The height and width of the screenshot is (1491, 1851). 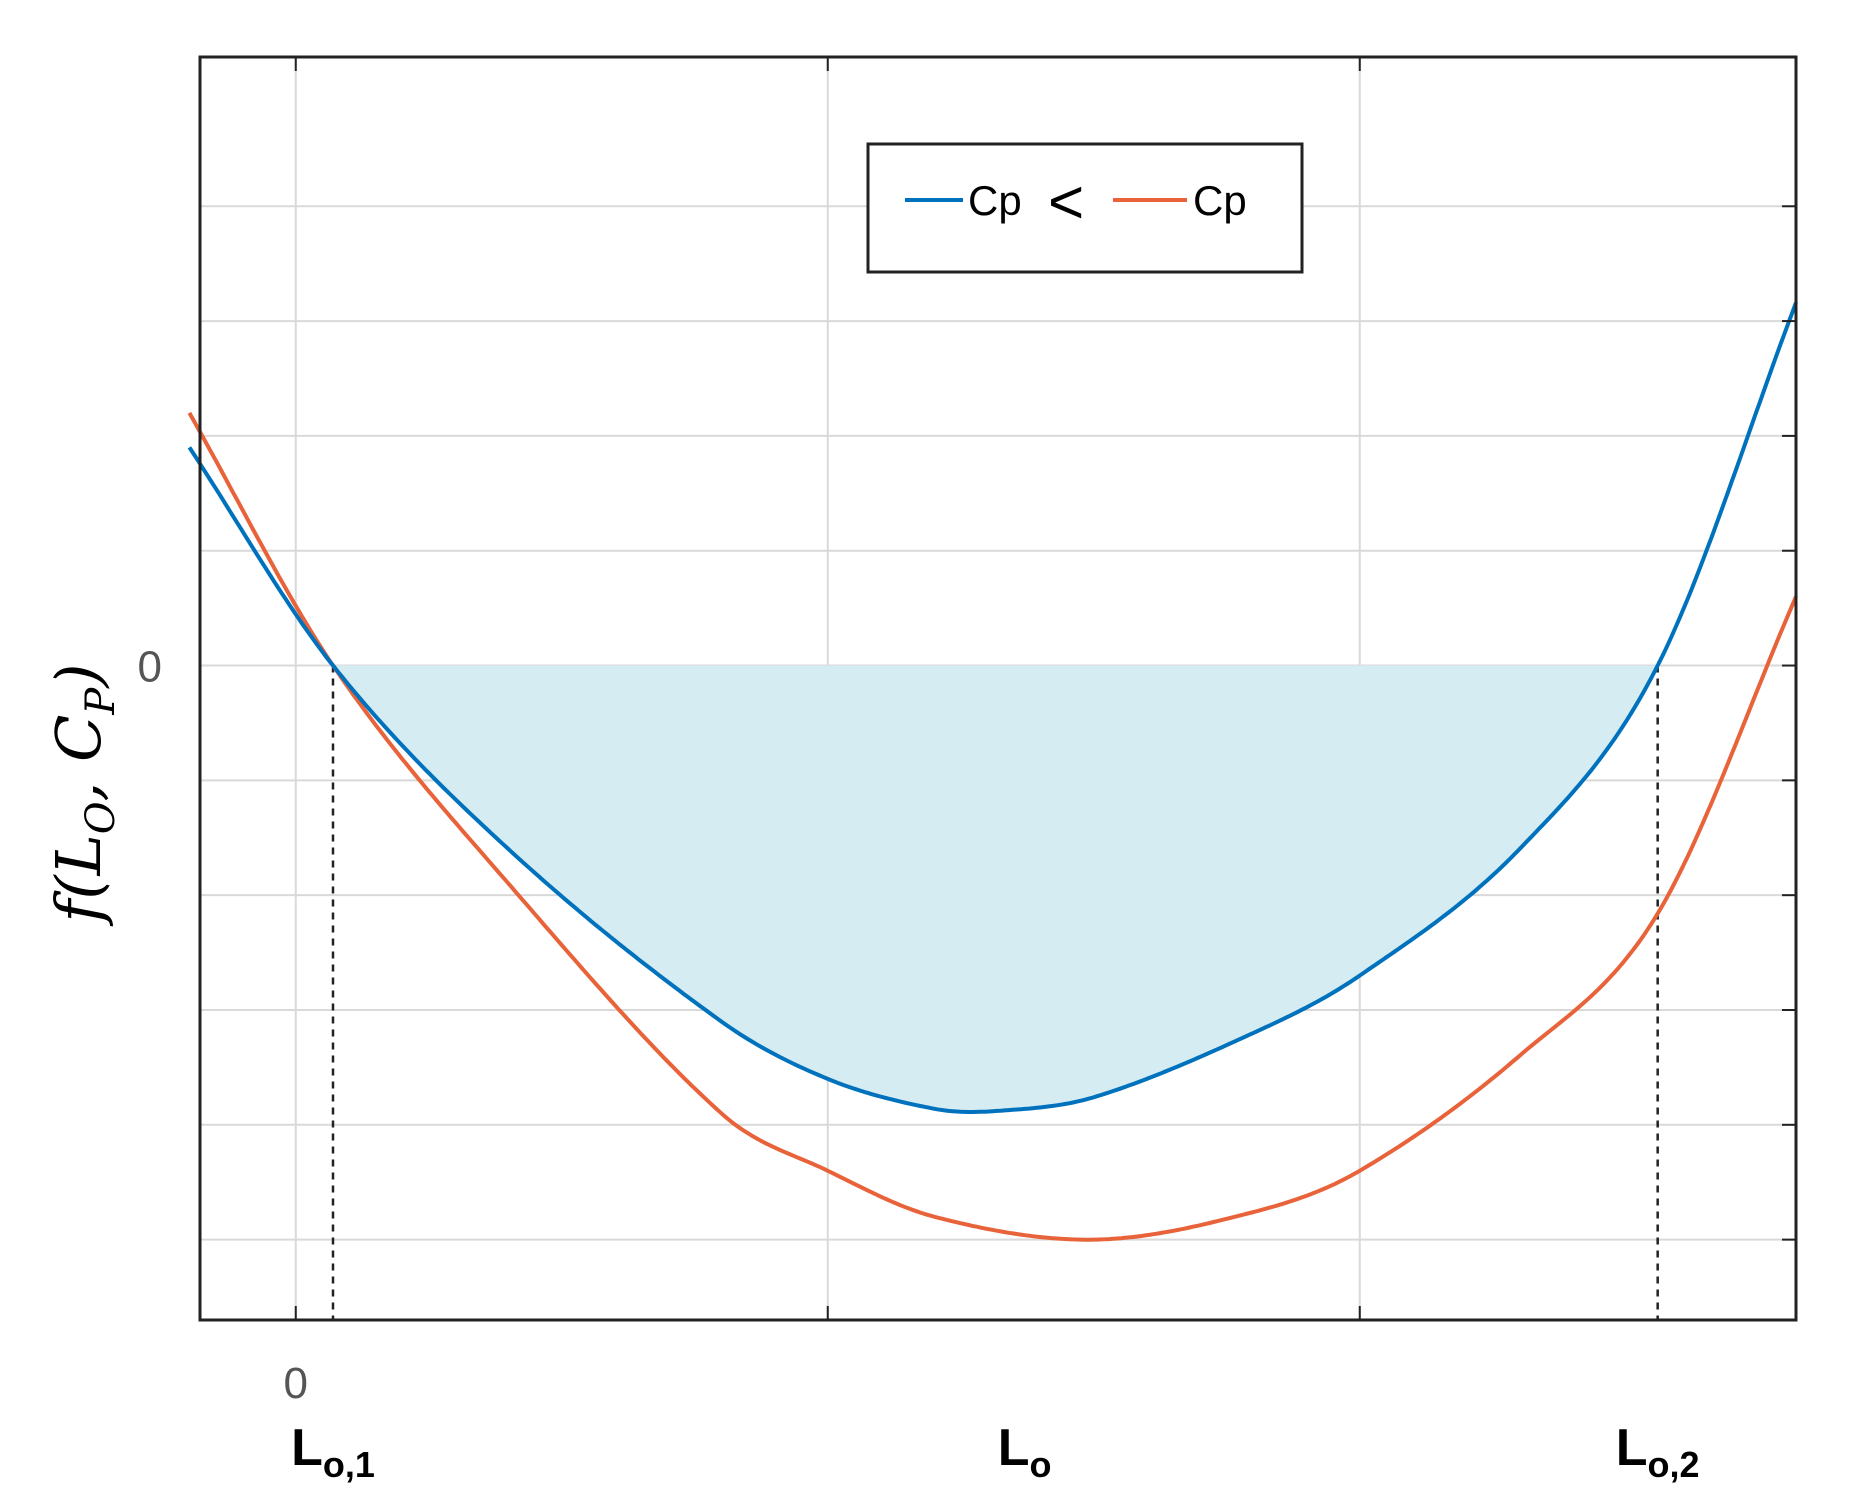 What do you see at coordinates (349, 1464) in the screenshot?
I see `x-marker-label-sub: o,1` at bounding box center [349, 1464].